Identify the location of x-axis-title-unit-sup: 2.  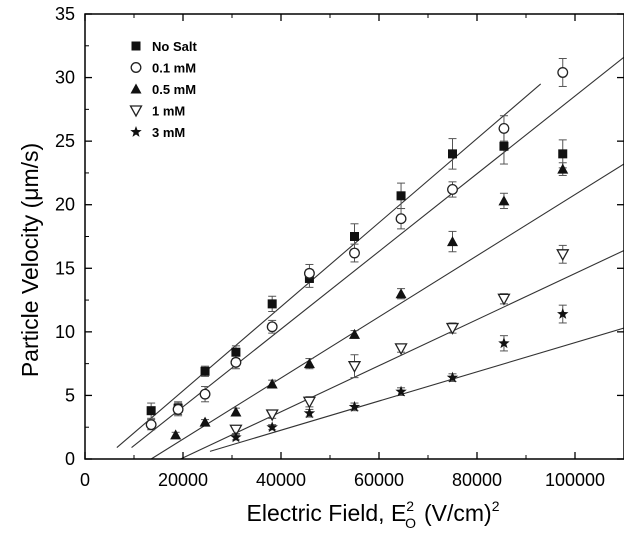
(496, 506).